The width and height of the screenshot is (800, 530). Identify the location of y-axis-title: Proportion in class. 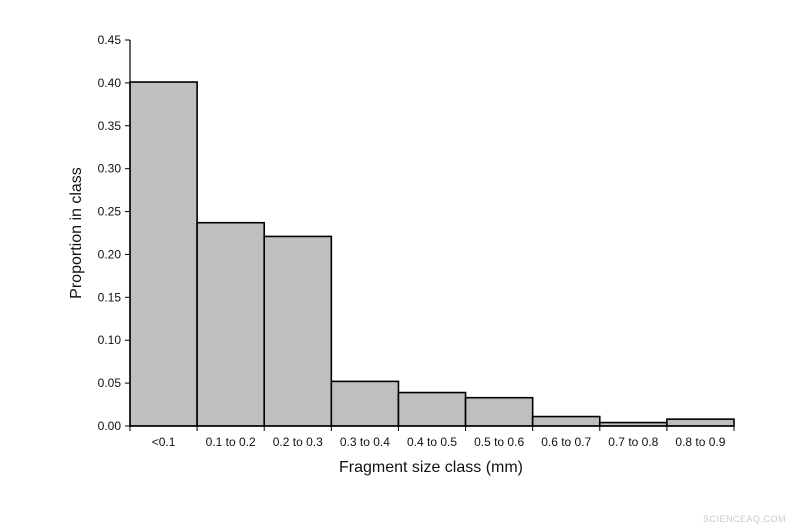
(76, 233).